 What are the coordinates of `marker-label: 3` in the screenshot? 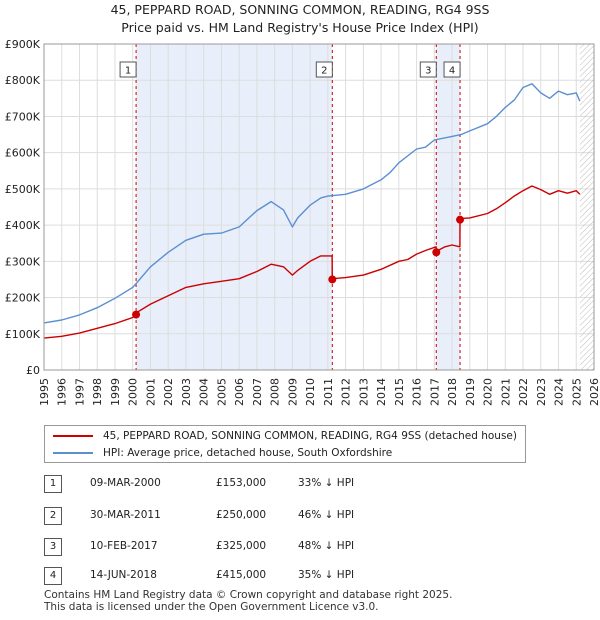 It's located at (428, 71).